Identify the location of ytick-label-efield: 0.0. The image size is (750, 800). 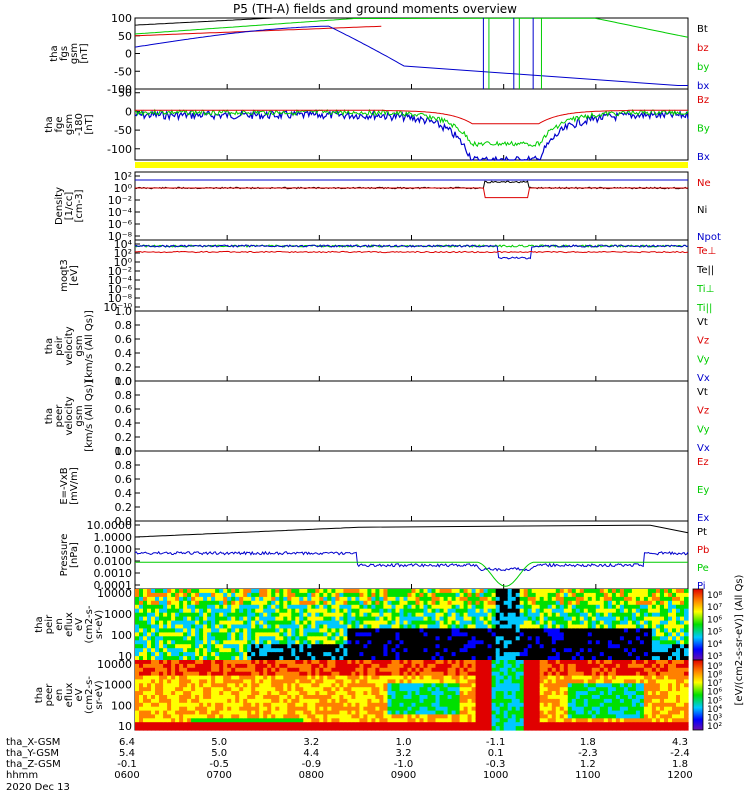
(124, 521).